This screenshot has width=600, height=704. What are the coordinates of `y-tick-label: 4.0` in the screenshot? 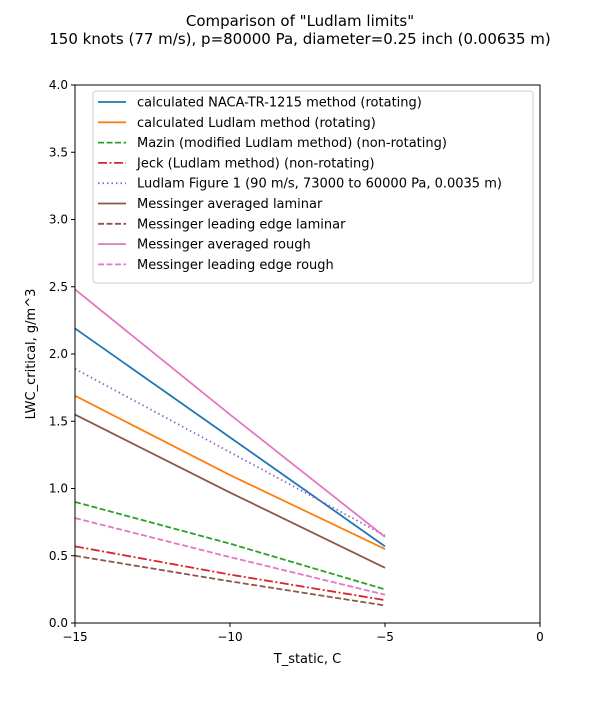 It's located at (58, 85).